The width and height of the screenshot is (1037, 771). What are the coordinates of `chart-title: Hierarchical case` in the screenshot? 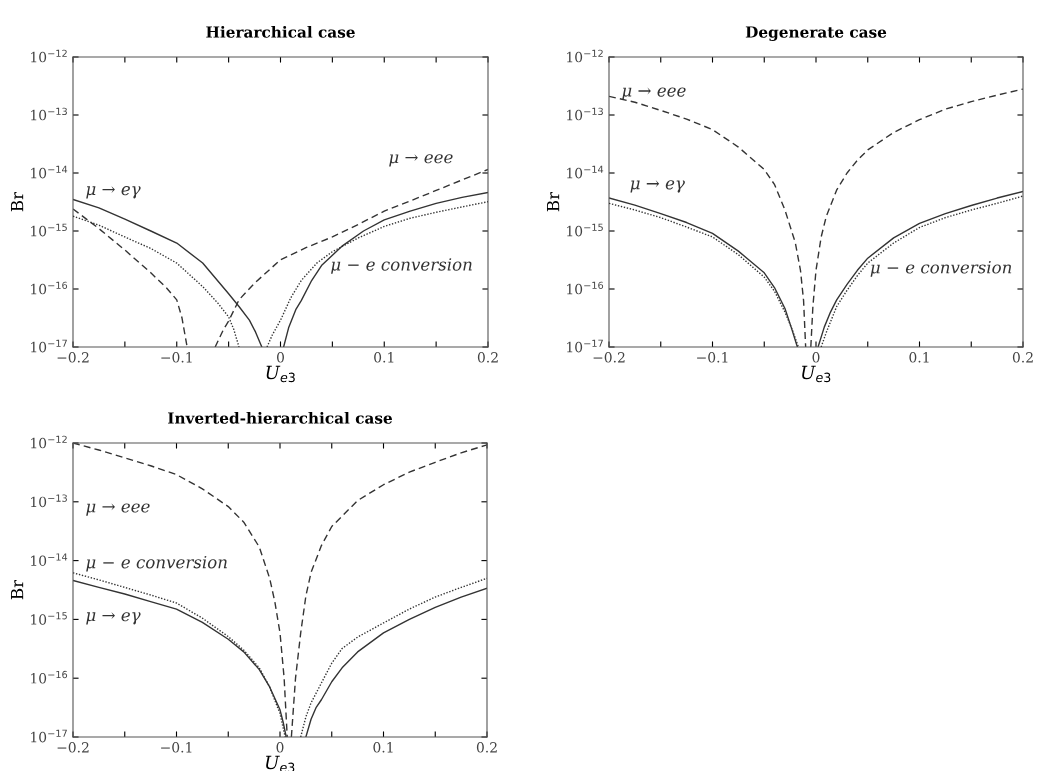 It's located at (280, 31).